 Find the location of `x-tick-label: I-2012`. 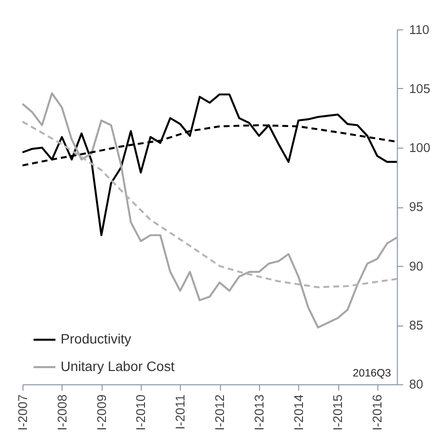

x-tick-label: I-2012 is located at coordinates (219, 412).